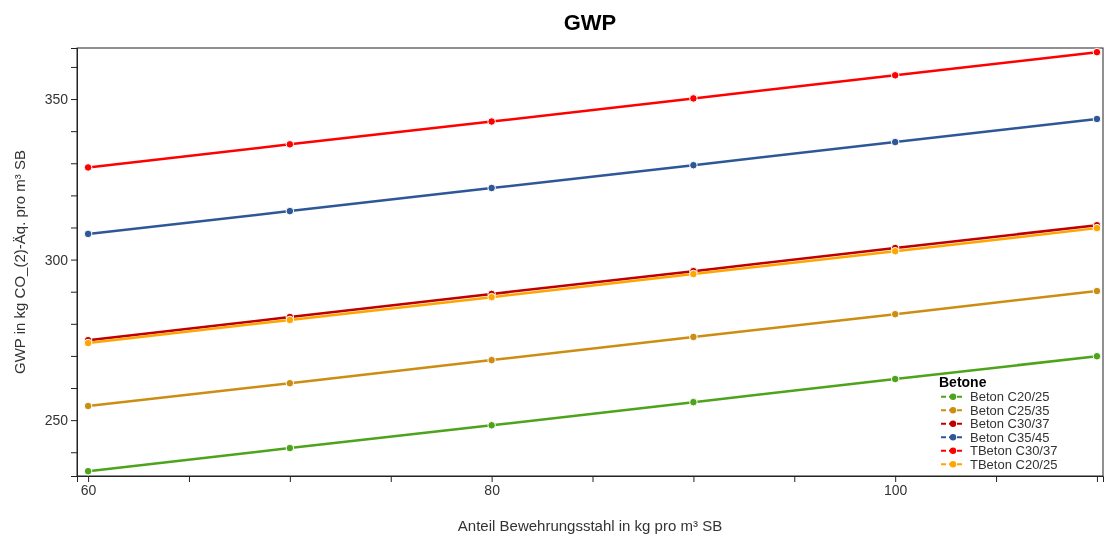  Describe the element at coordinates (896, 489) in the screenshot. I see `x-tick-label: 100` at that location.